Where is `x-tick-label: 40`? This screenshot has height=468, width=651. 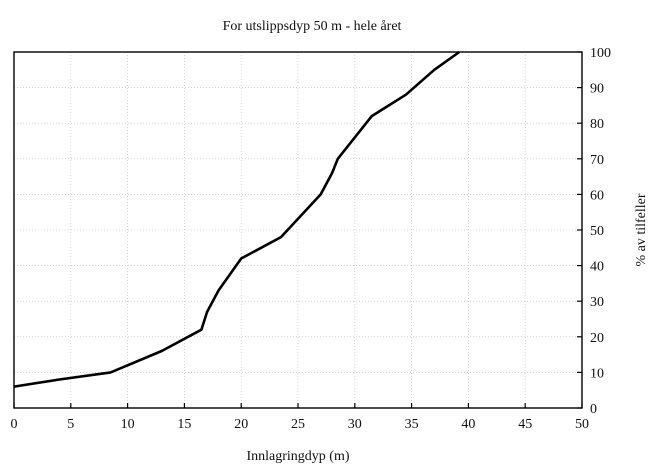 x-tick-label: 40 is located at coordinates (468, 424).